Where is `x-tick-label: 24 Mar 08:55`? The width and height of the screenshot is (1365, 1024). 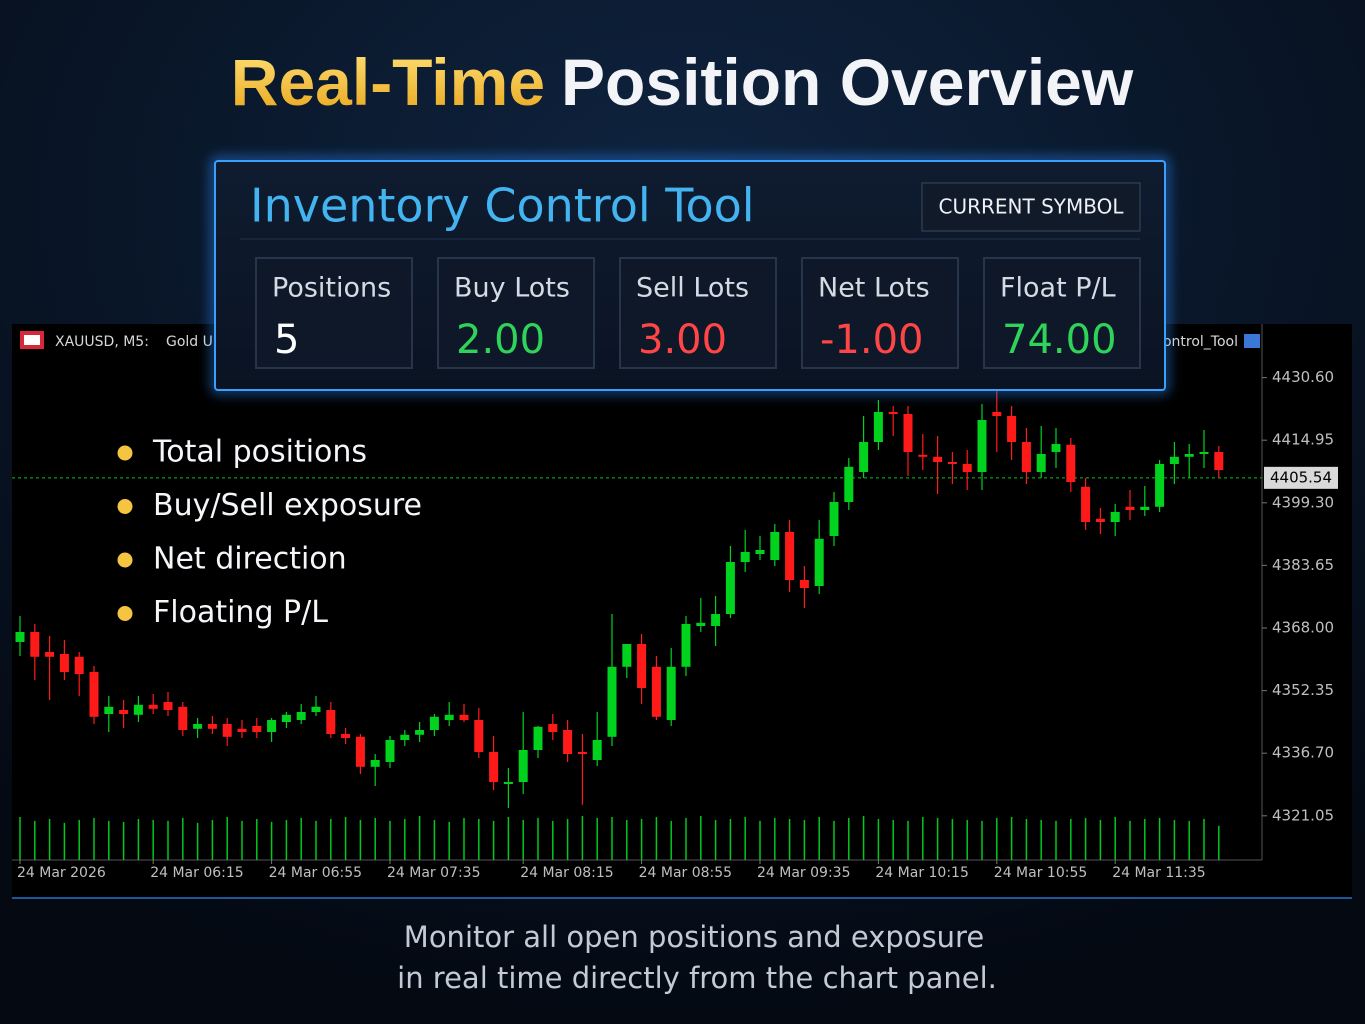 x-tick-label: 24 Mar 08:55 is located at coordinates (685, 873).